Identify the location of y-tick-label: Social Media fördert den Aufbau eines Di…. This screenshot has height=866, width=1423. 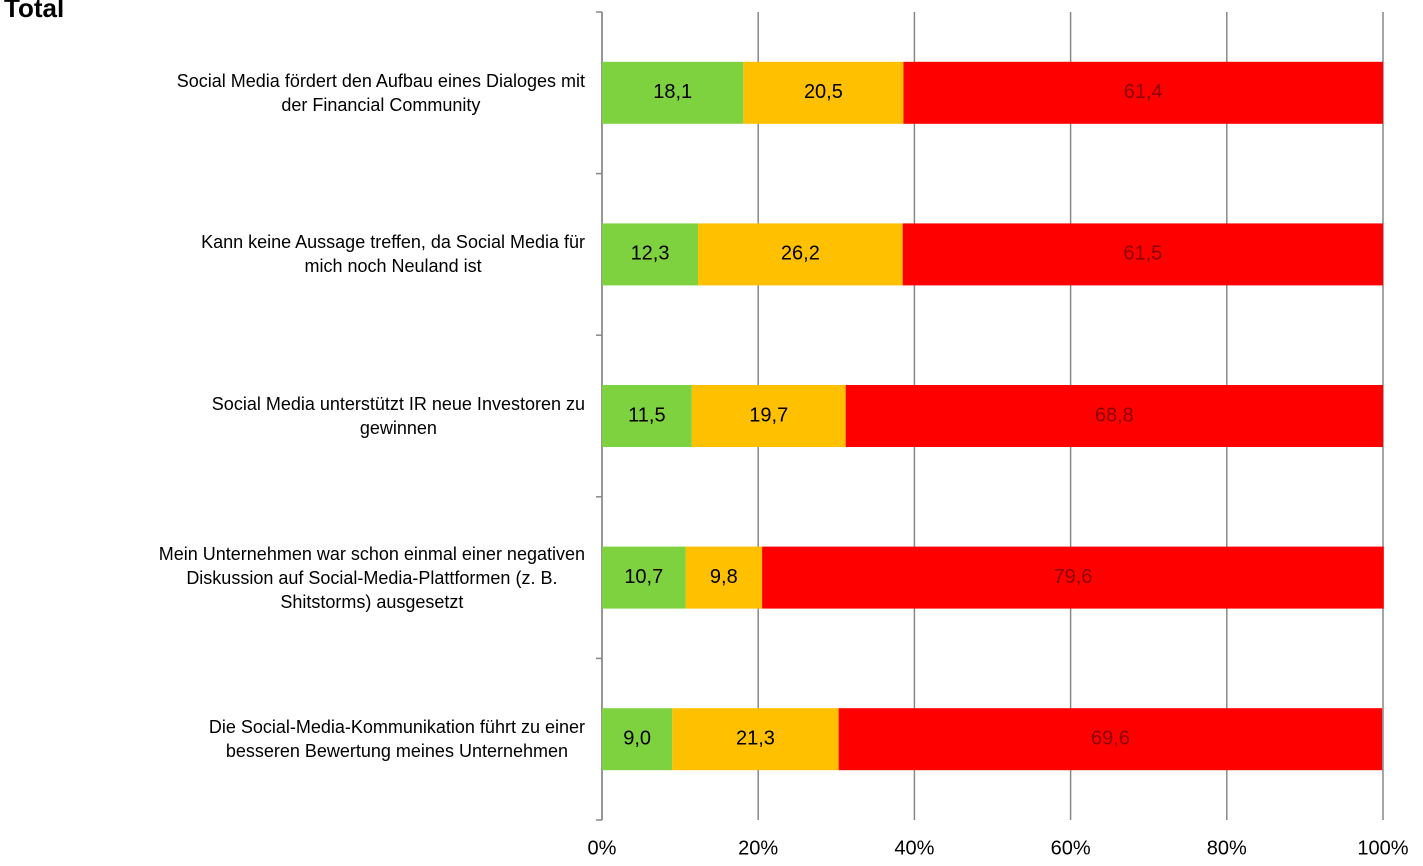
(380, 92).